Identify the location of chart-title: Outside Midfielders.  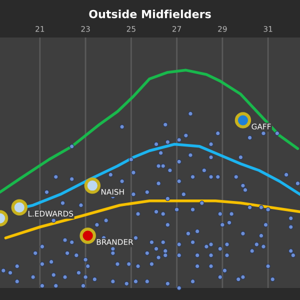
(150, 14).